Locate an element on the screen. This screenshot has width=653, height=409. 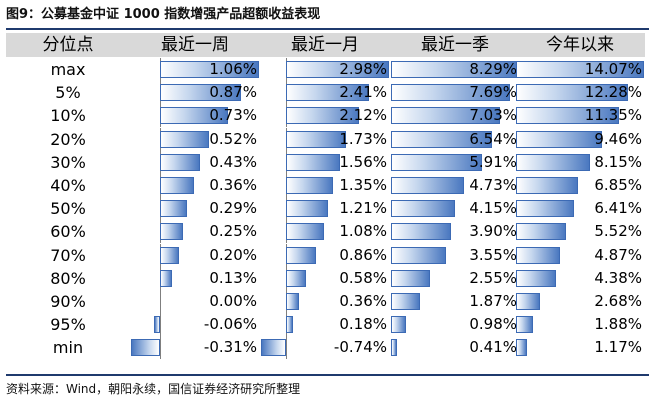
cell-ytd: 11.35% is located at coordinates (580, 115).